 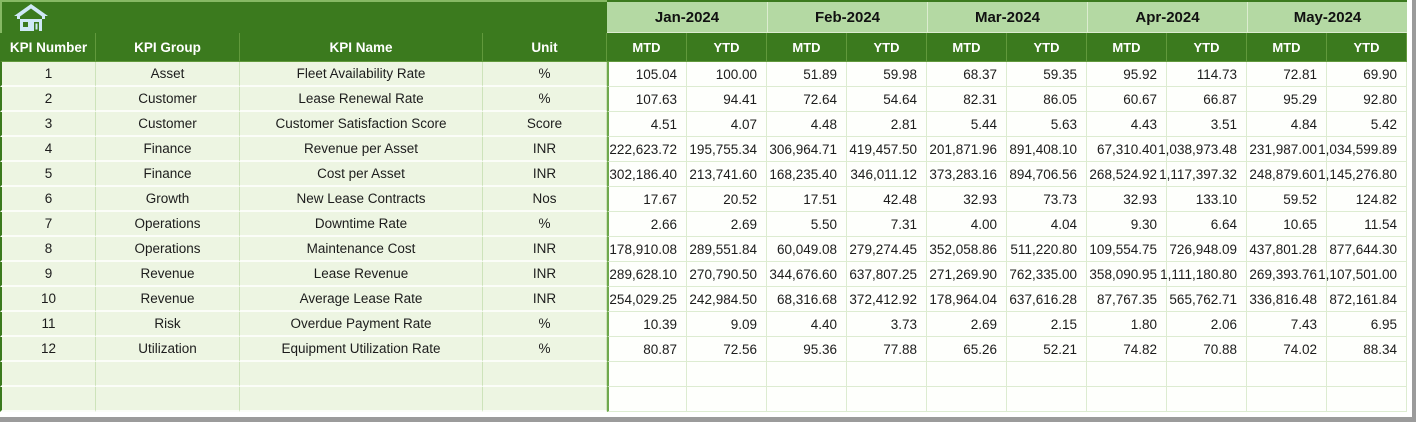 I want to click on cell-value: 7.43, so click(x=1287, y=324).